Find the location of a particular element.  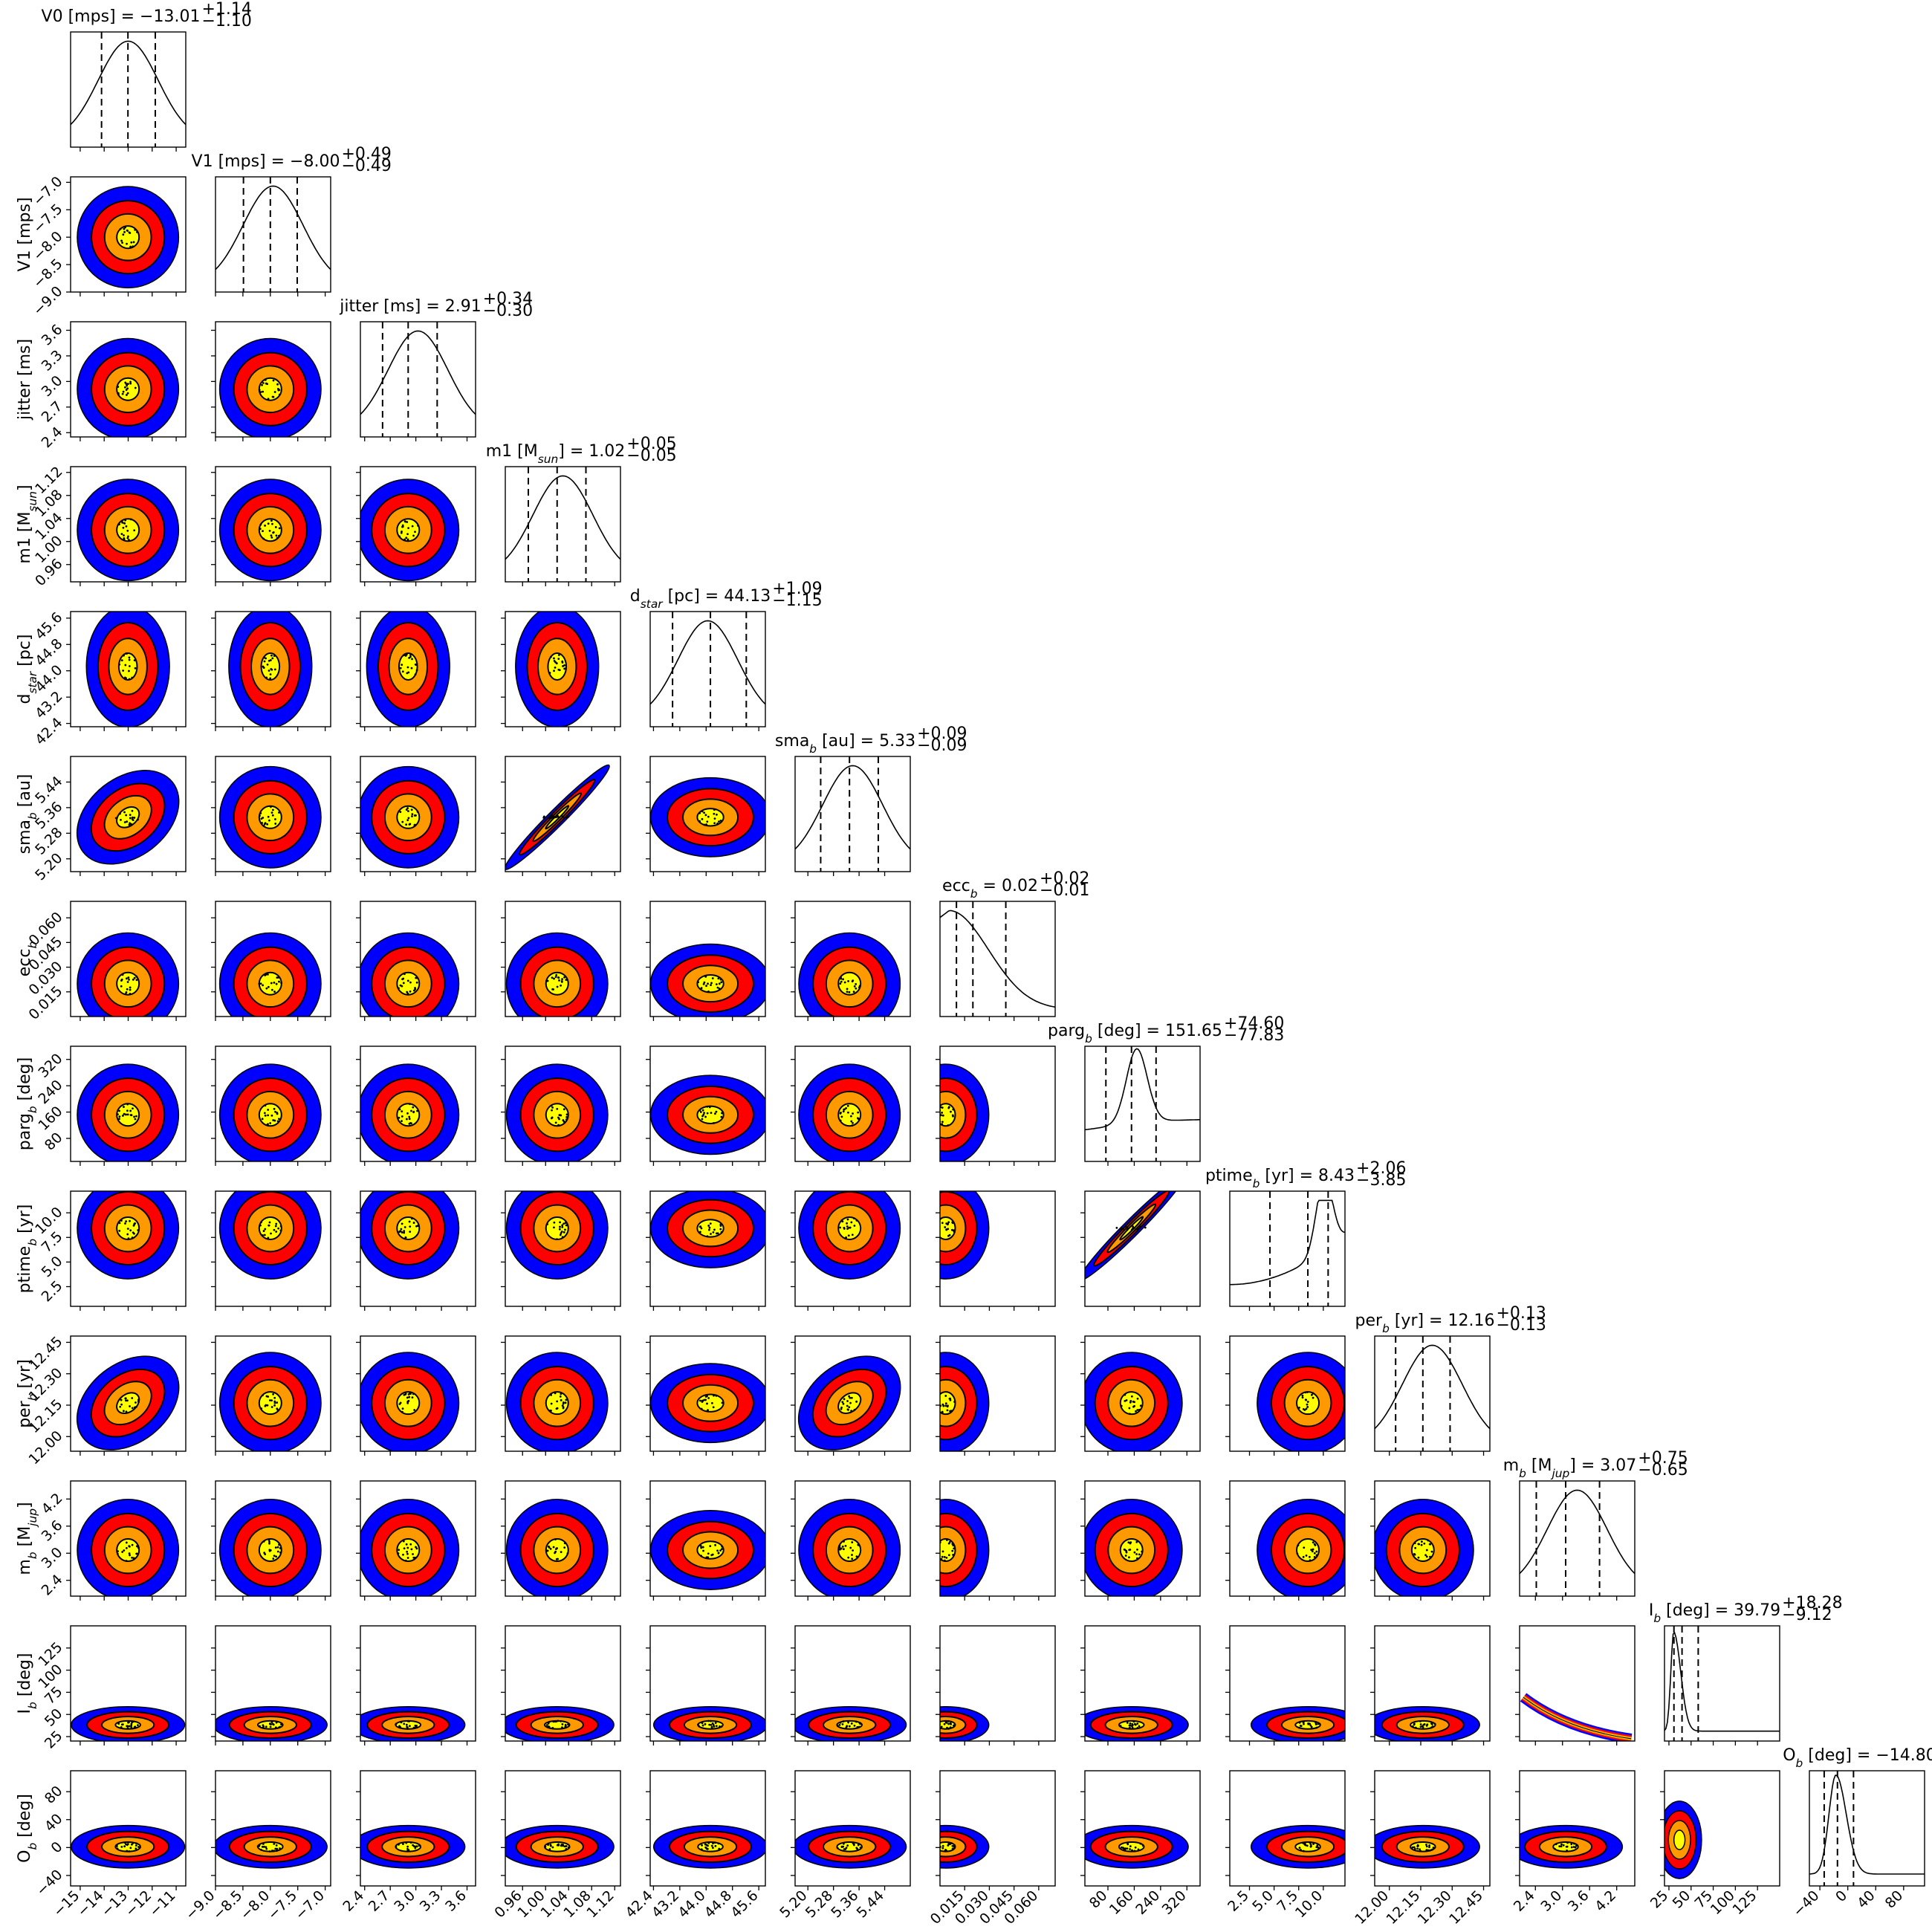

panel-ecc-vs-dstar is located at coordinates (706, 961).